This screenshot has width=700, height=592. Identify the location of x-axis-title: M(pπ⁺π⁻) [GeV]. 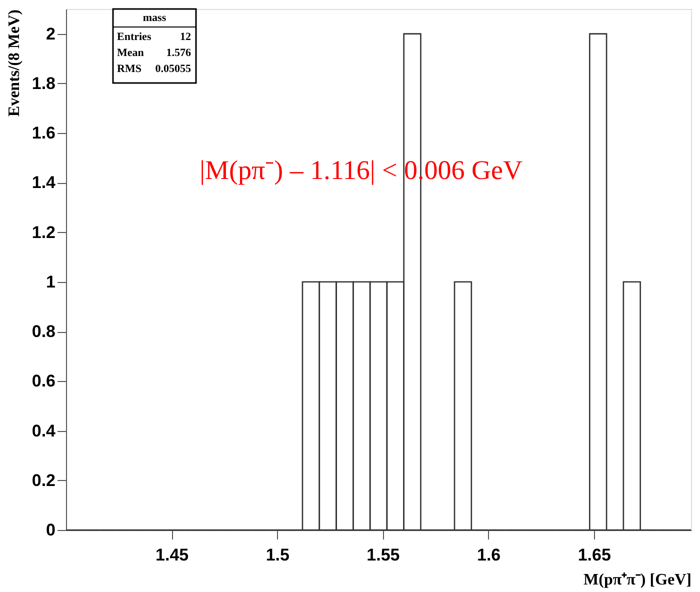
(638, 580).